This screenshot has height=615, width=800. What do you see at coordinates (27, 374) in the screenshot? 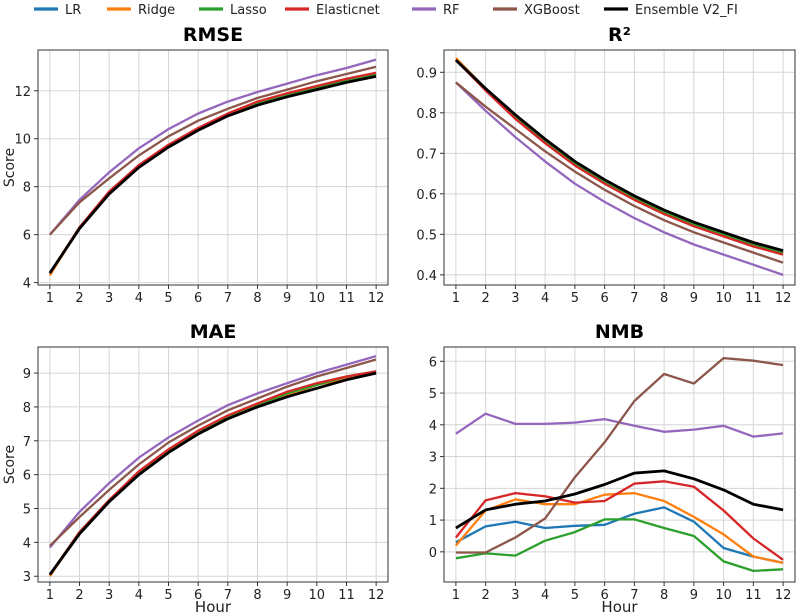
I see `y-tick-label: 9` at bounding box center [27, 374].